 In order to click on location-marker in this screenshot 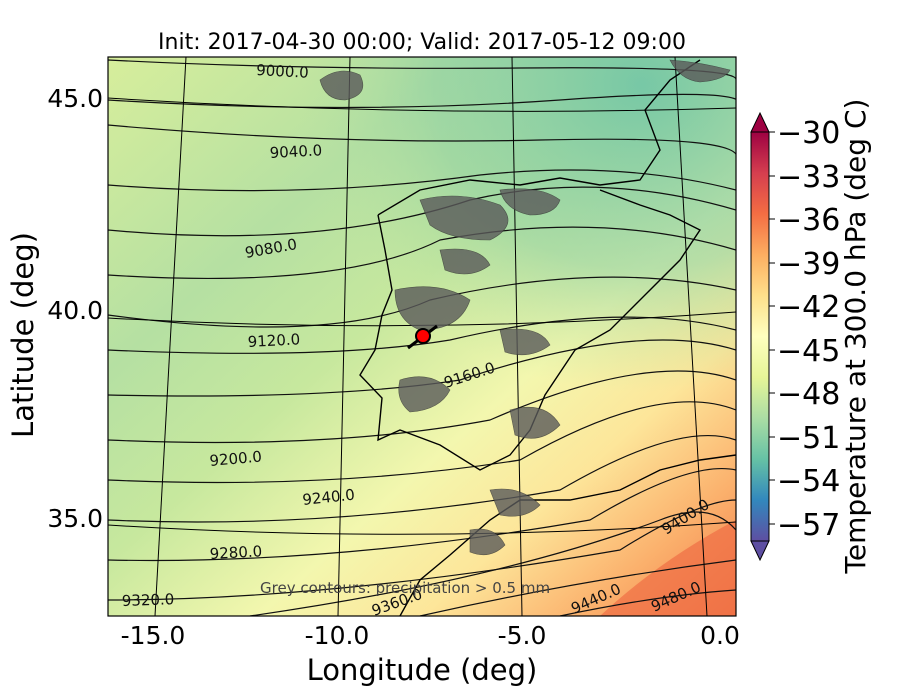, I will do `click(423, 336)`.